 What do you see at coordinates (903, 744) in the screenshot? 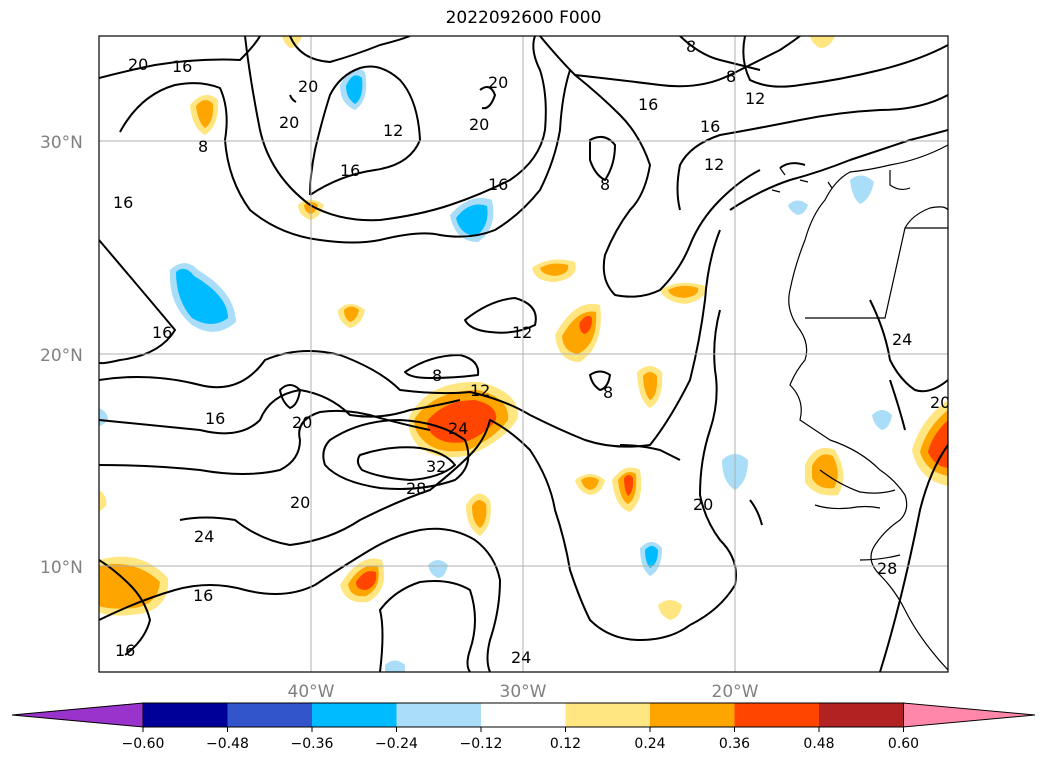
I see `colorbar-tick-label: 0.60` at bounding box center [903, 744].